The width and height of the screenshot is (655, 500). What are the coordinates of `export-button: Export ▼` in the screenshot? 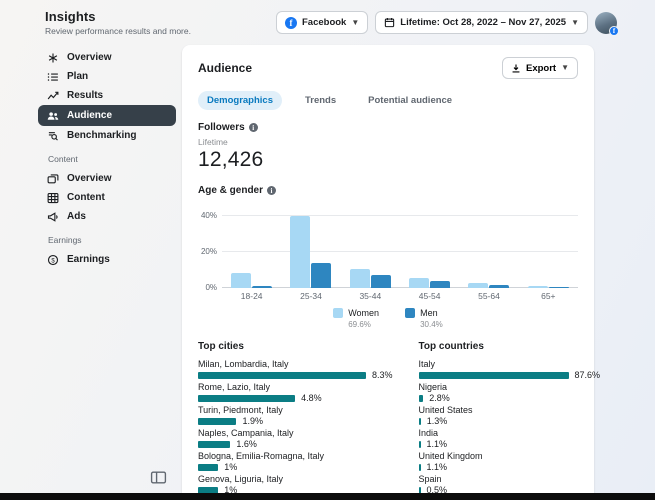 It's located at (539, 68).